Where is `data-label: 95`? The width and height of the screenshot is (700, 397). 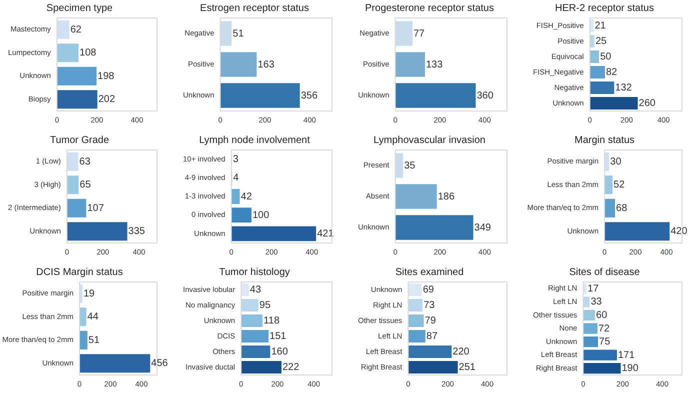
data-label: 95 is located at coordinates (265, 305).